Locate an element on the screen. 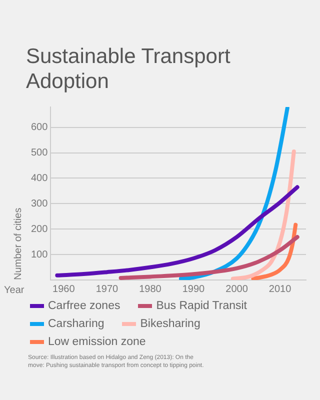 This screenshot has width=320, height=400. x-tick-label: 2000 is located at coordinates (237, 289).